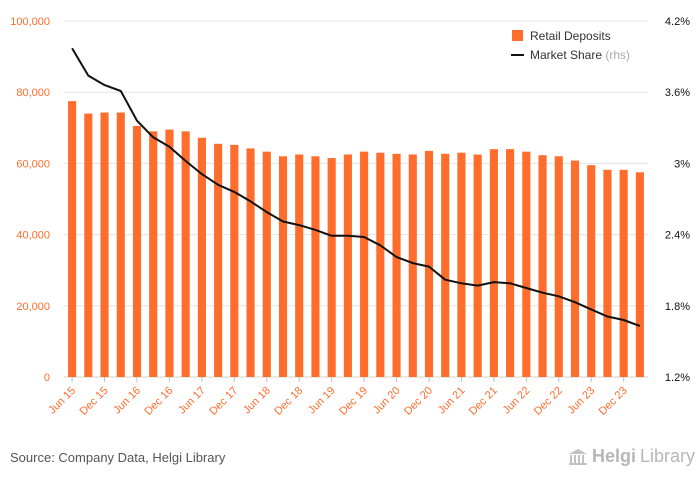 The height and width of the screenshot is (483, 700). Describe the element at coordinates (617, 55) in the screenshot. I see `legend-label-rhs-suffix: (rhs)` at that location.